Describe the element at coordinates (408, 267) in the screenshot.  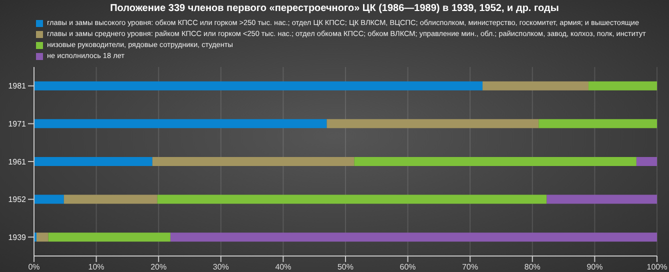
I see `x-tick-label: 60%` at that location.